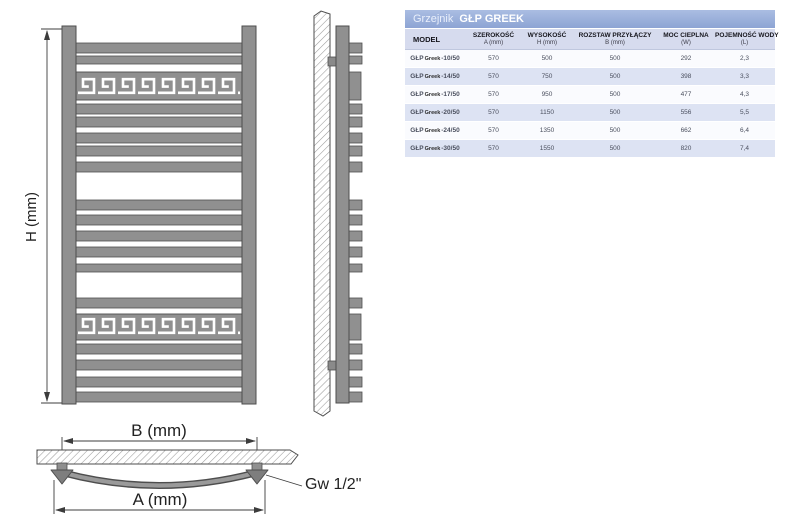 The height and width of the screenshot is (523, 800). Describe the element at coordinates (257, 473) in the screenshot. I see `right-connection-fitting` at that location.